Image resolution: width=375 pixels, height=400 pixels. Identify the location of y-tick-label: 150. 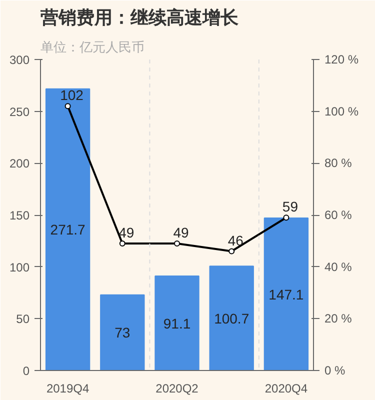
(19, 215).